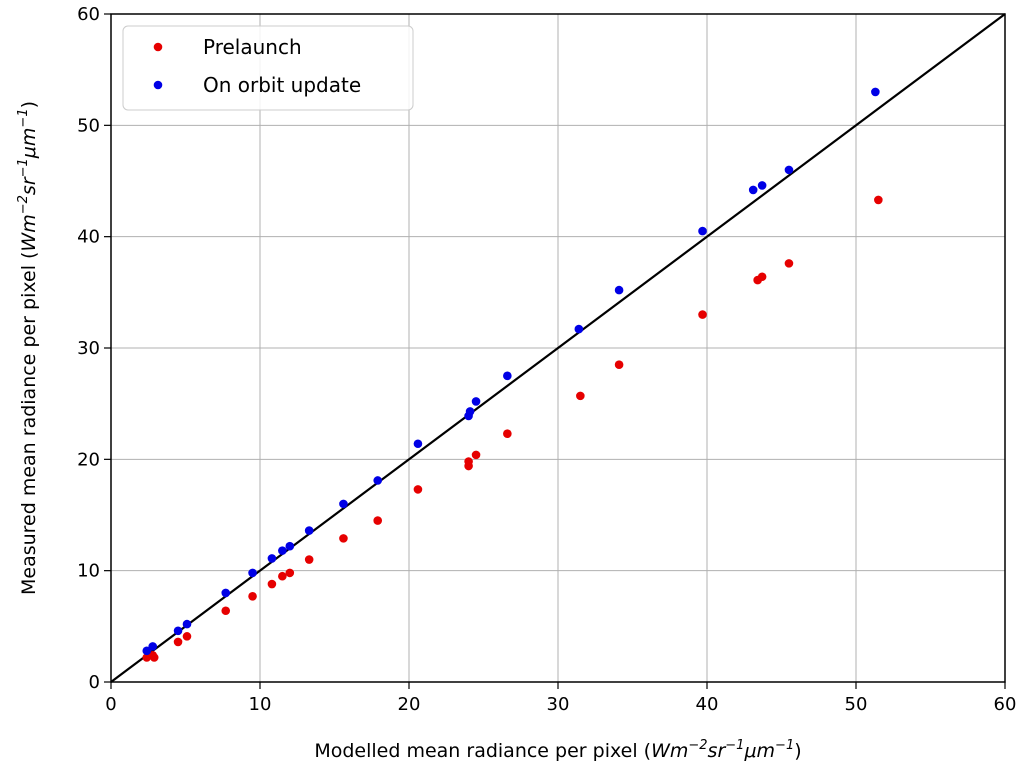  What do you see at coordinates (88, 237) in the screenshot?
I see `y-tick-label: 40` at bounding box center [88, 237].